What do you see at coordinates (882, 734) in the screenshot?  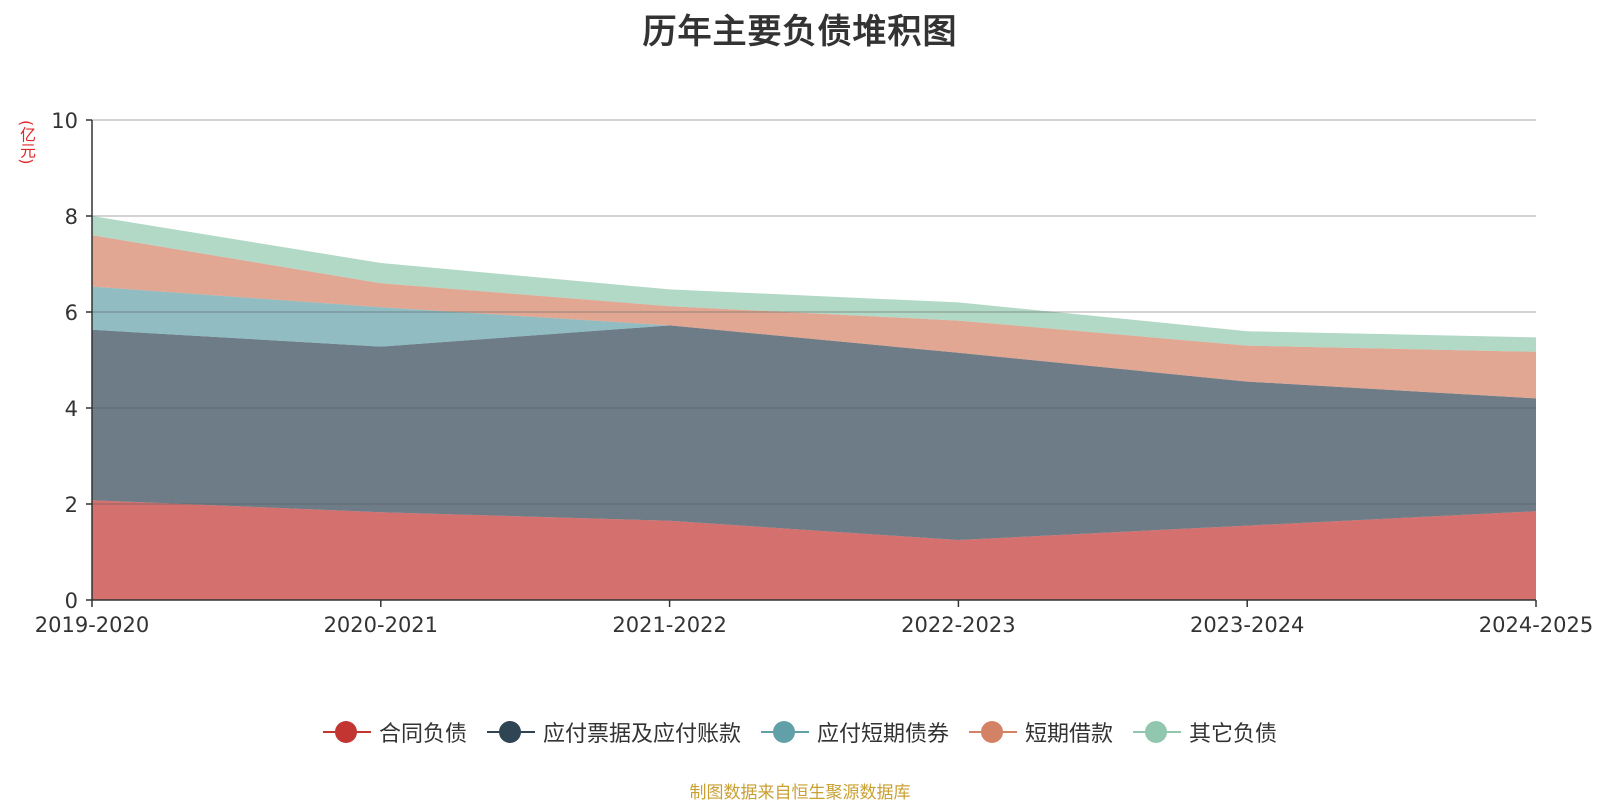 I see `legend-label: 应付短期债券` at bounding box center [882, 734].